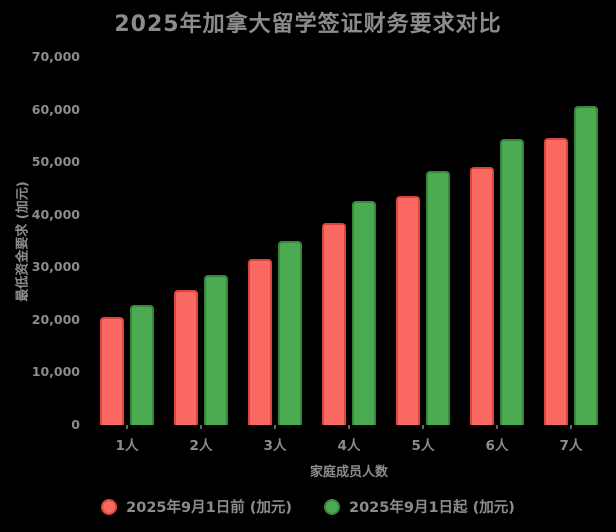 This screenshot has width=616, height=532. I want to click on bar-2025年9月1日起 (加元)-4人, so click(364, 313).